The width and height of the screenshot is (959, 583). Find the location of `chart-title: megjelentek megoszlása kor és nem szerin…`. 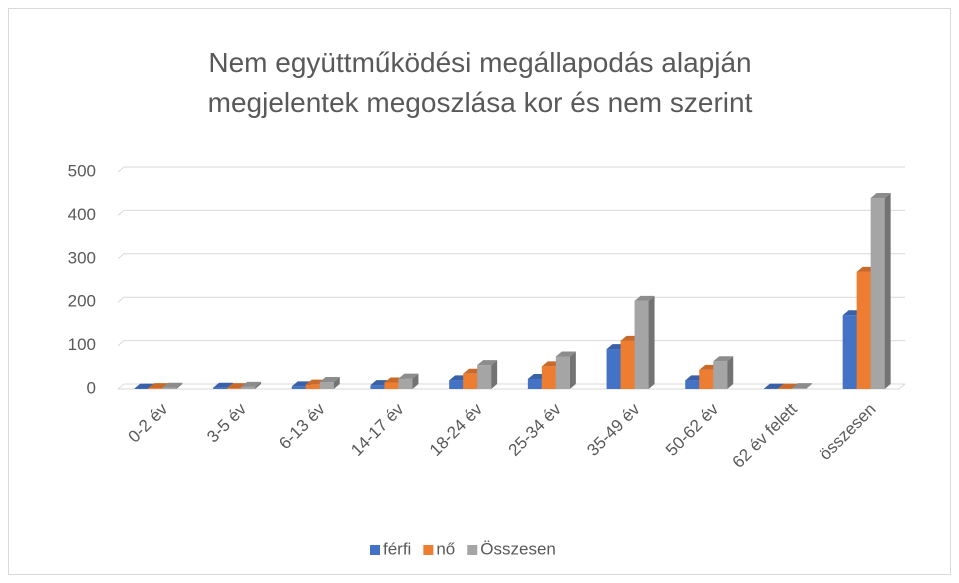

chart-title: megjelentek megoszlása kor és nem szerin… is located at coordinates (480, 102).